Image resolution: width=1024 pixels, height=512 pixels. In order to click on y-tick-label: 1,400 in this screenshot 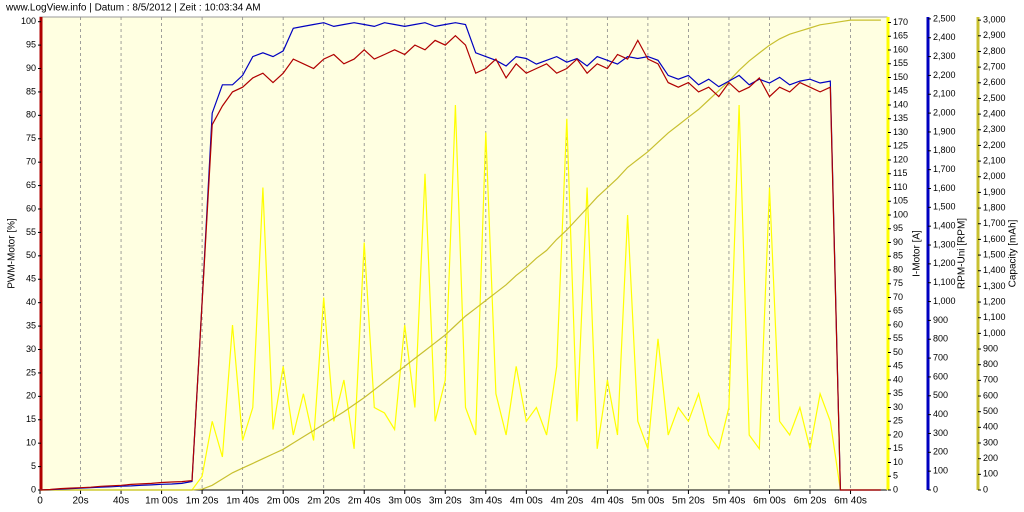, I will do `click(994, 270)`.